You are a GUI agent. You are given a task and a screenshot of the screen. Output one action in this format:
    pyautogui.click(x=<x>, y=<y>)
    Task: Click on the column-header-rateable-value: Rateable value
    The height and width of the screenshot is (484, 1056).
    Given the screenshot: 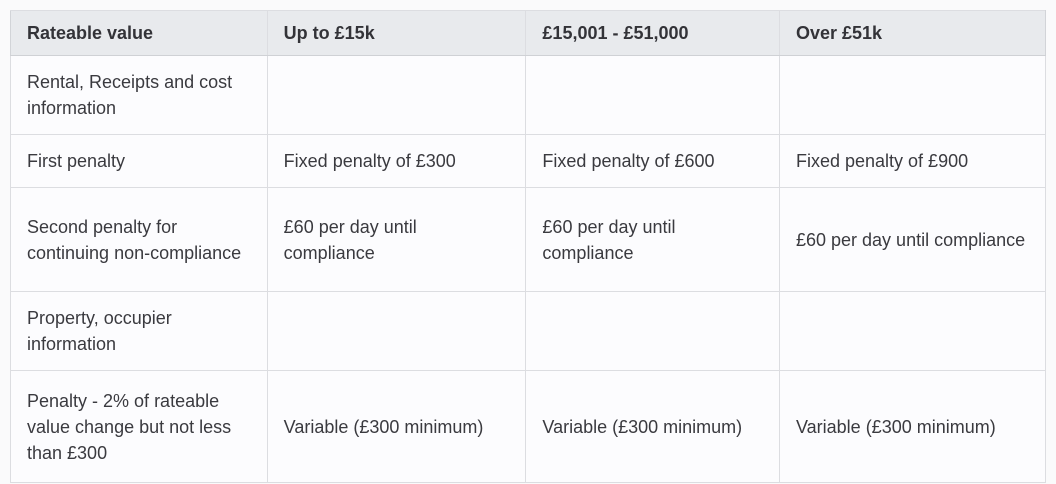 What is the action you would take?
    pyautogui.click(x=139, y=33)
    